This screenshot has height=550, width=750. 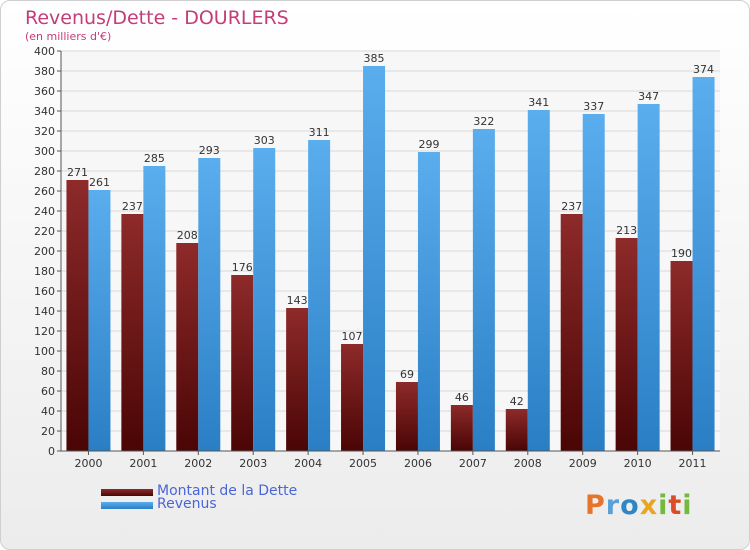 What do you see at coordinates (51, 451) in the screenshot?
I see `y-tick-label: 0` at bounding box center [51, 451].